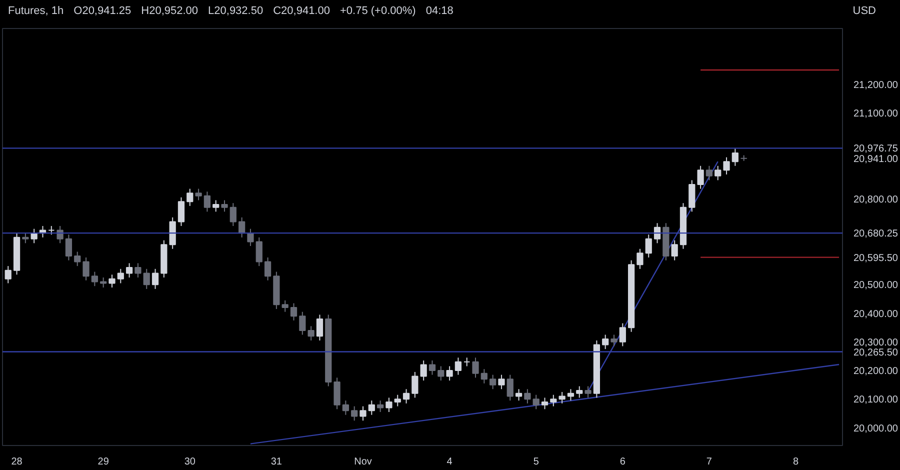  I want to click on x-tick-label: 28, so click(17, 462).